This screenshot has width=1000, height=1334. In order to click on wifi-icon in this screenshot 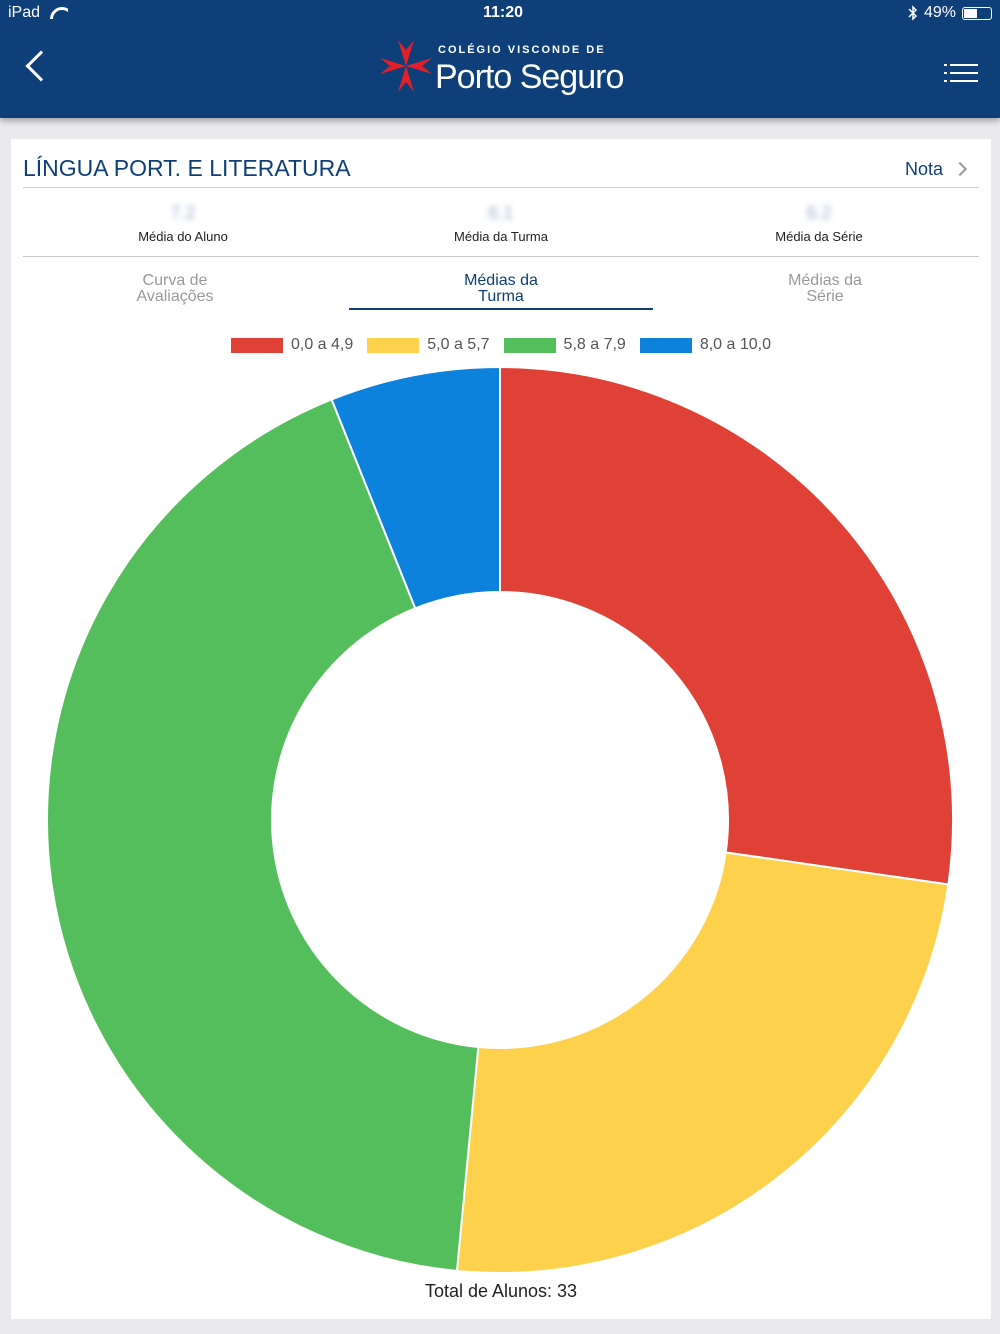, I will do `click(59, 13)`.